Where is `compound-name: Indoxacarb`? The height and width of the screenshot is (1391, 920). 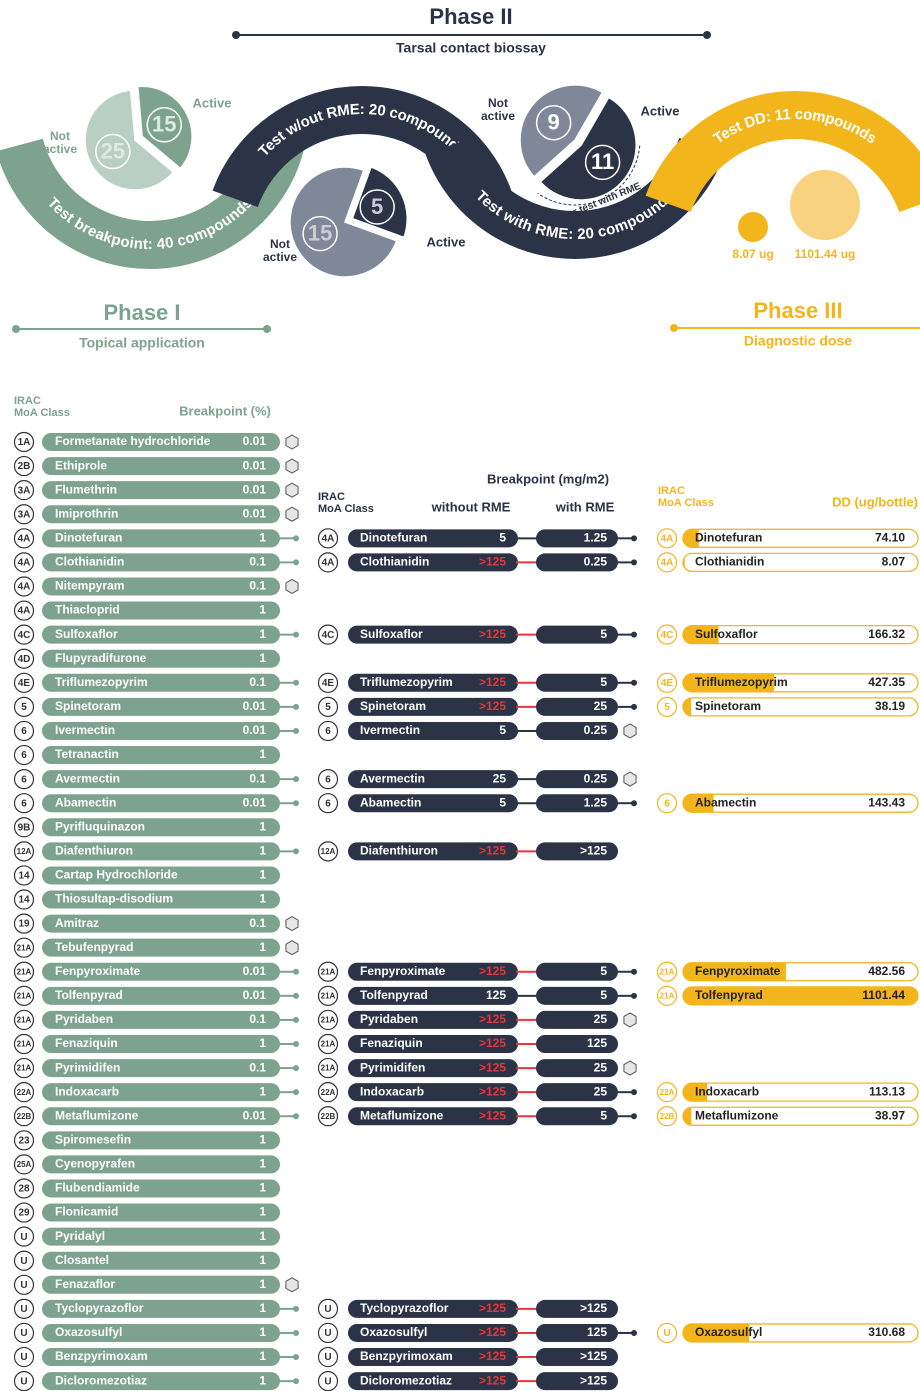
compound-name: Indoxacarb is located at coordinates (392, 1091).